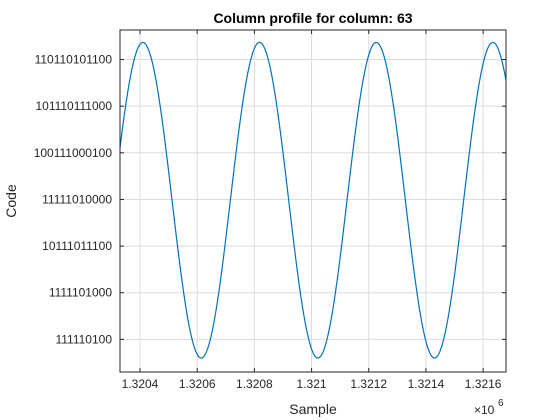 This screenshot has width=560, height=420. Describe the element at coordinates (81, 293) in the screenshot. I see `y-tick-label: 1111101000` at that location.